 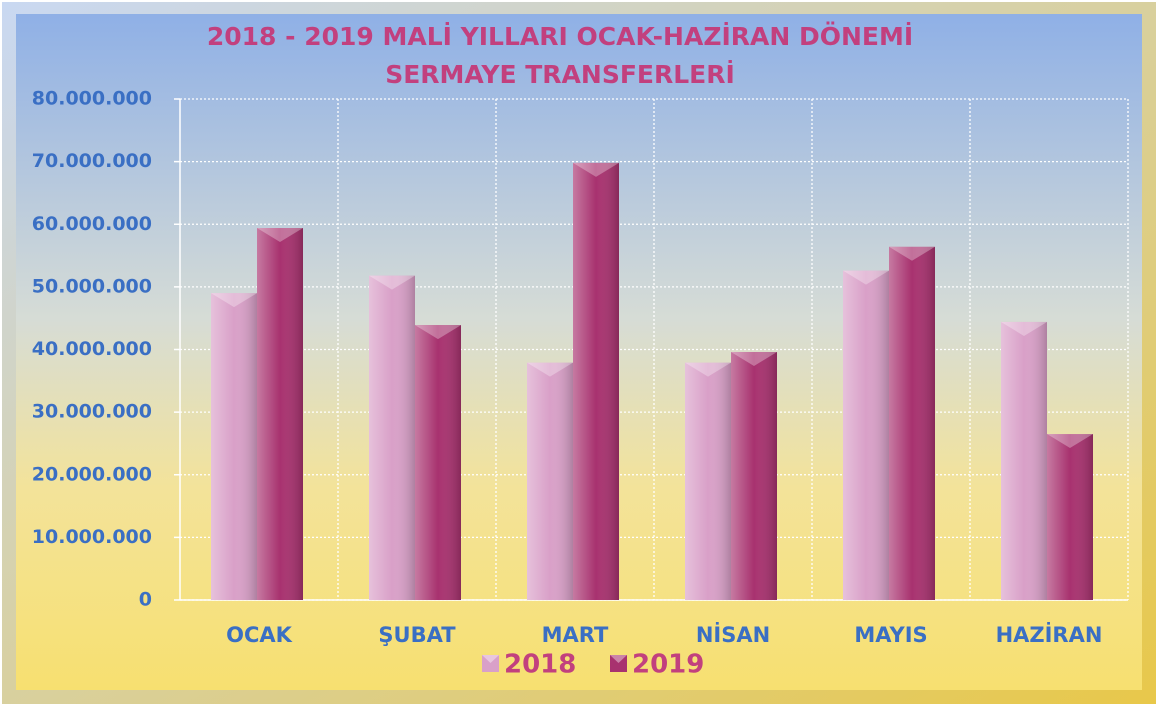 What do you see at coordinates (890, 635) in the screenshot?
I see `x-tick-label: MAYIS` at bounding box center [890, 635].